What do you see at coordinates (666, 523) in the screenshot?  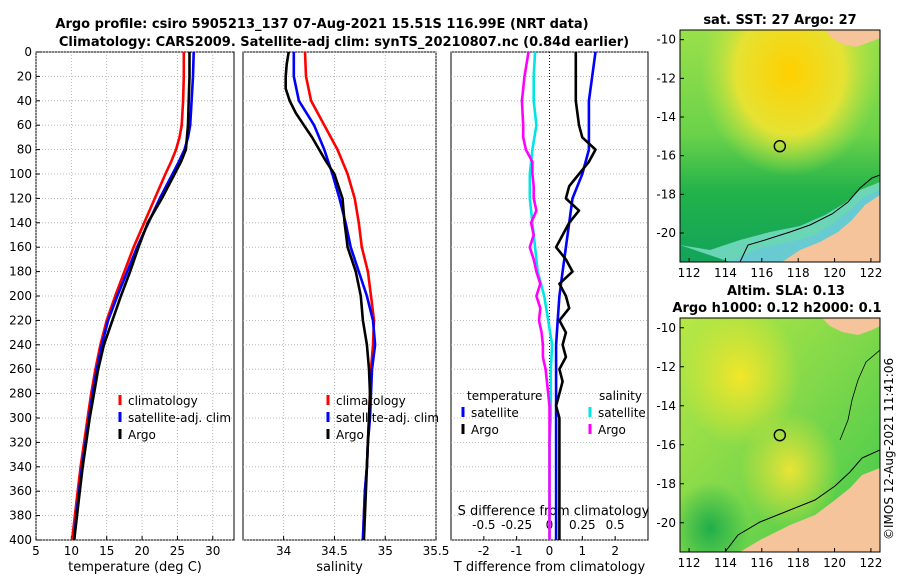 I see `map-y-tick-label: -20` at bounding box center [666, 523].